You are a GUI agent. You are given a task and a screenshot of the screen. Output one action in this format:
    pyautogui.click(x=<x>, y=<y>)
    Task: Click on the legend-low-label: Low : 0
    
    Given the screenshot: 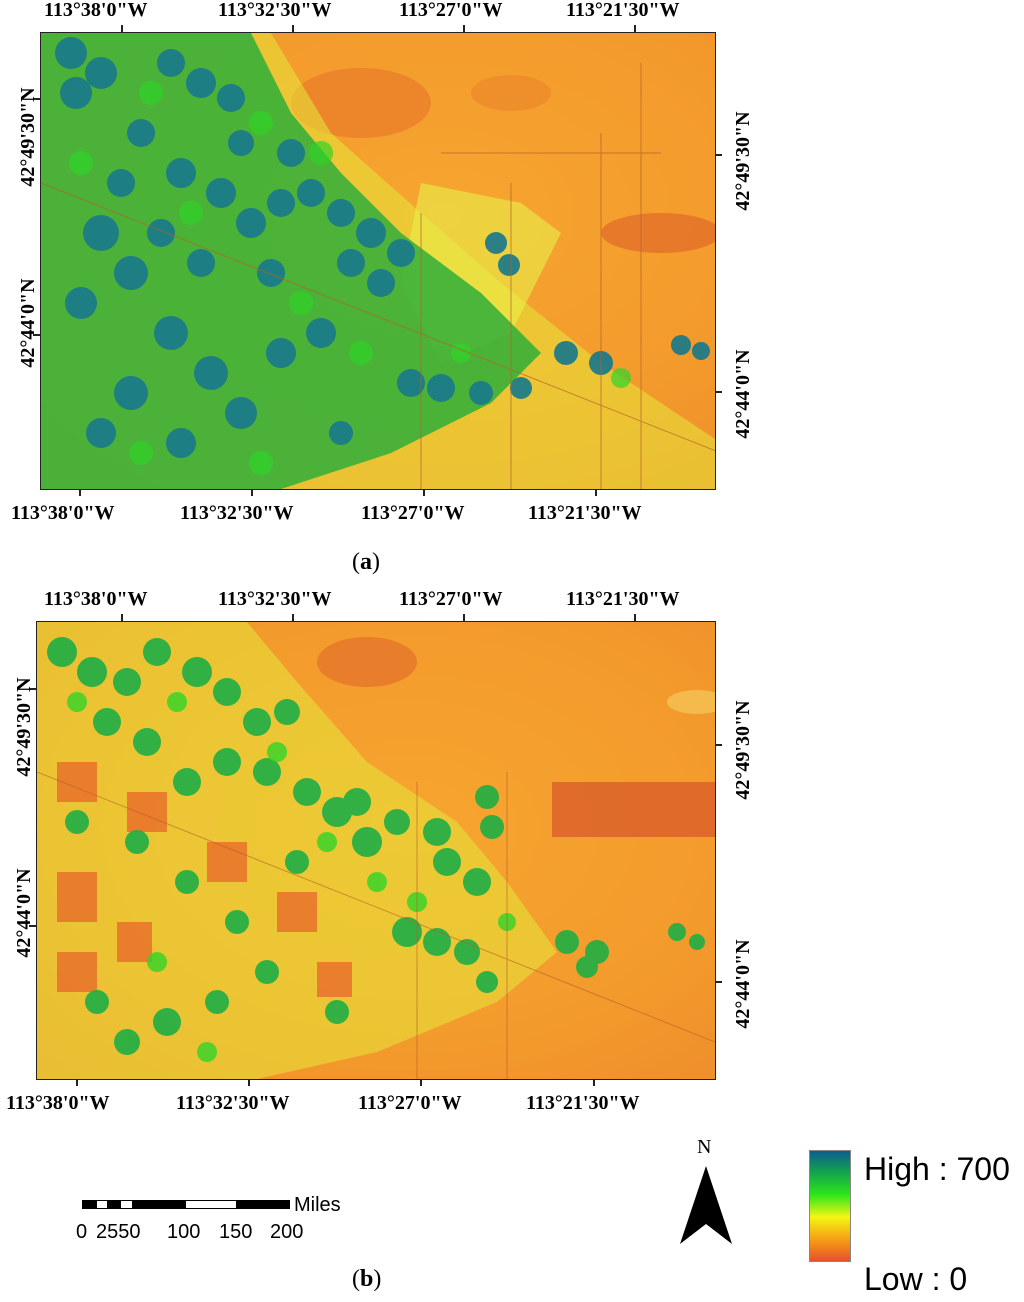 What is the action you would take?
    pyautogui.click(x=916, y=1279)
    